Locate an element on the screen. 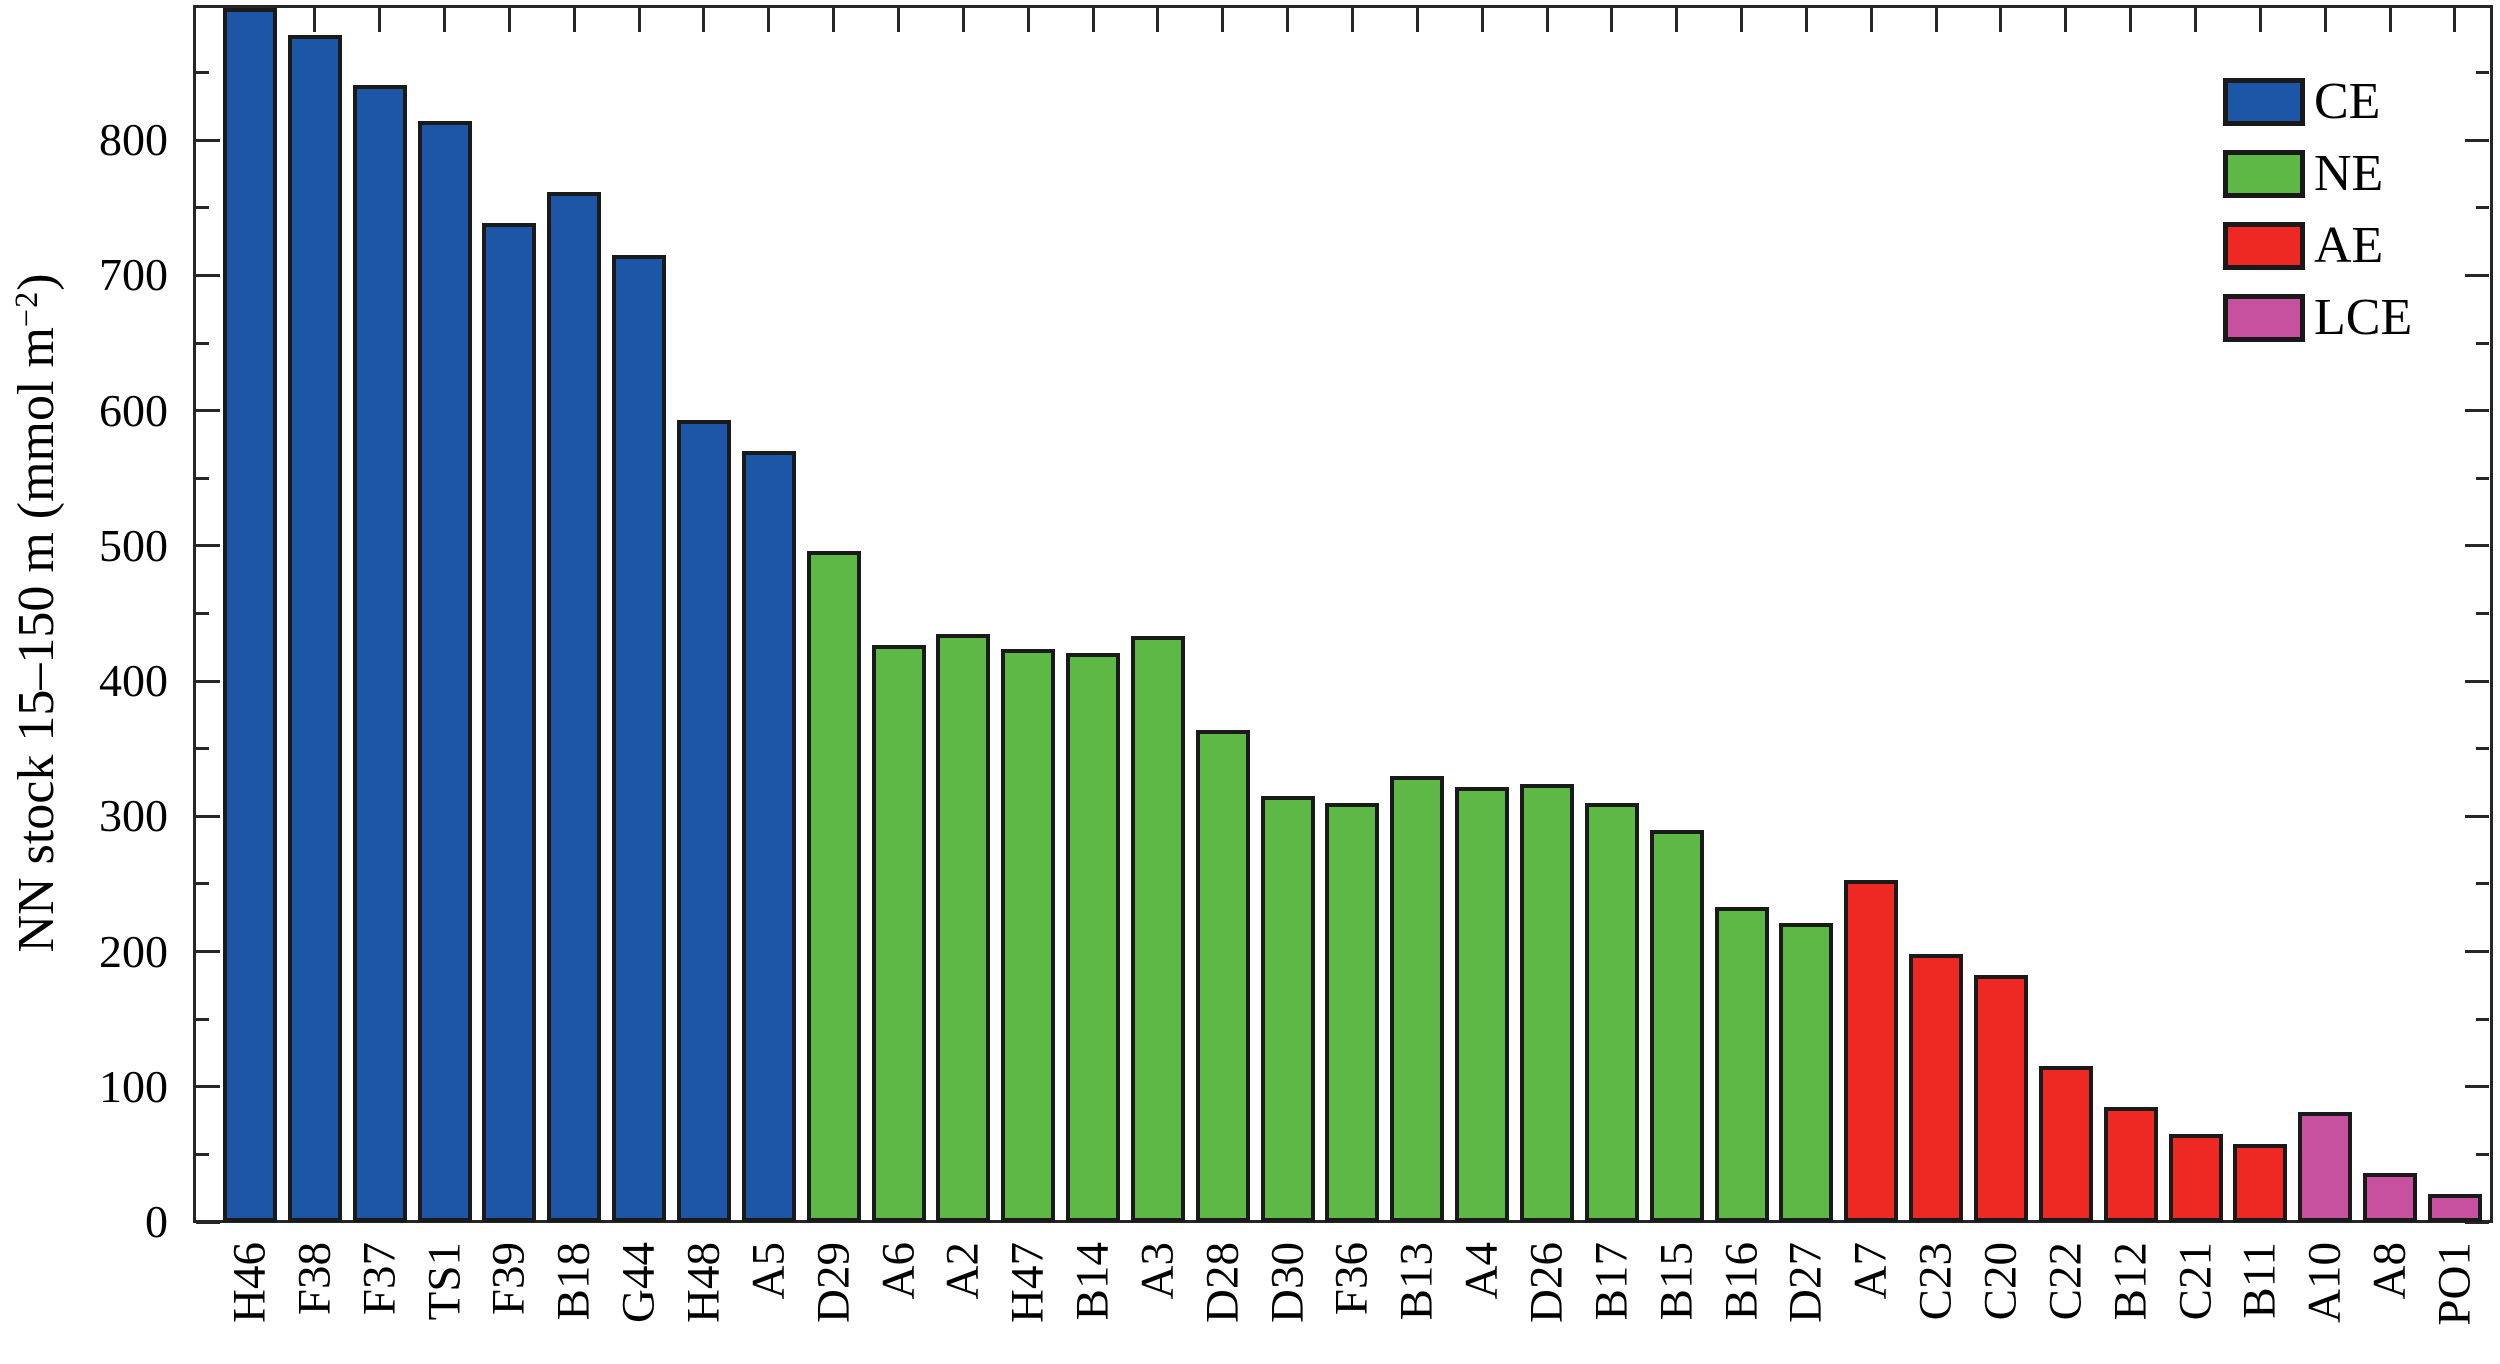 This screenshot has width=2500, height=1364. bar-D28 is located at coordinates (1222, 975).